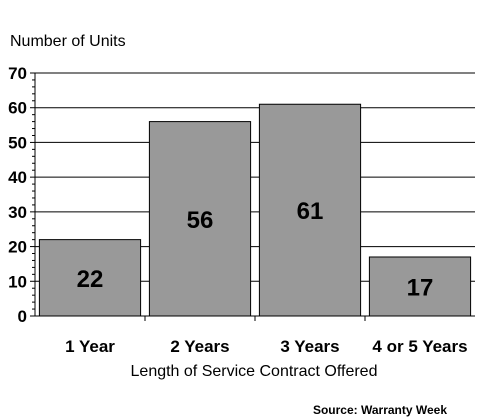  I want to click on source-note: Source: Warranty Week, so click(380, 410).